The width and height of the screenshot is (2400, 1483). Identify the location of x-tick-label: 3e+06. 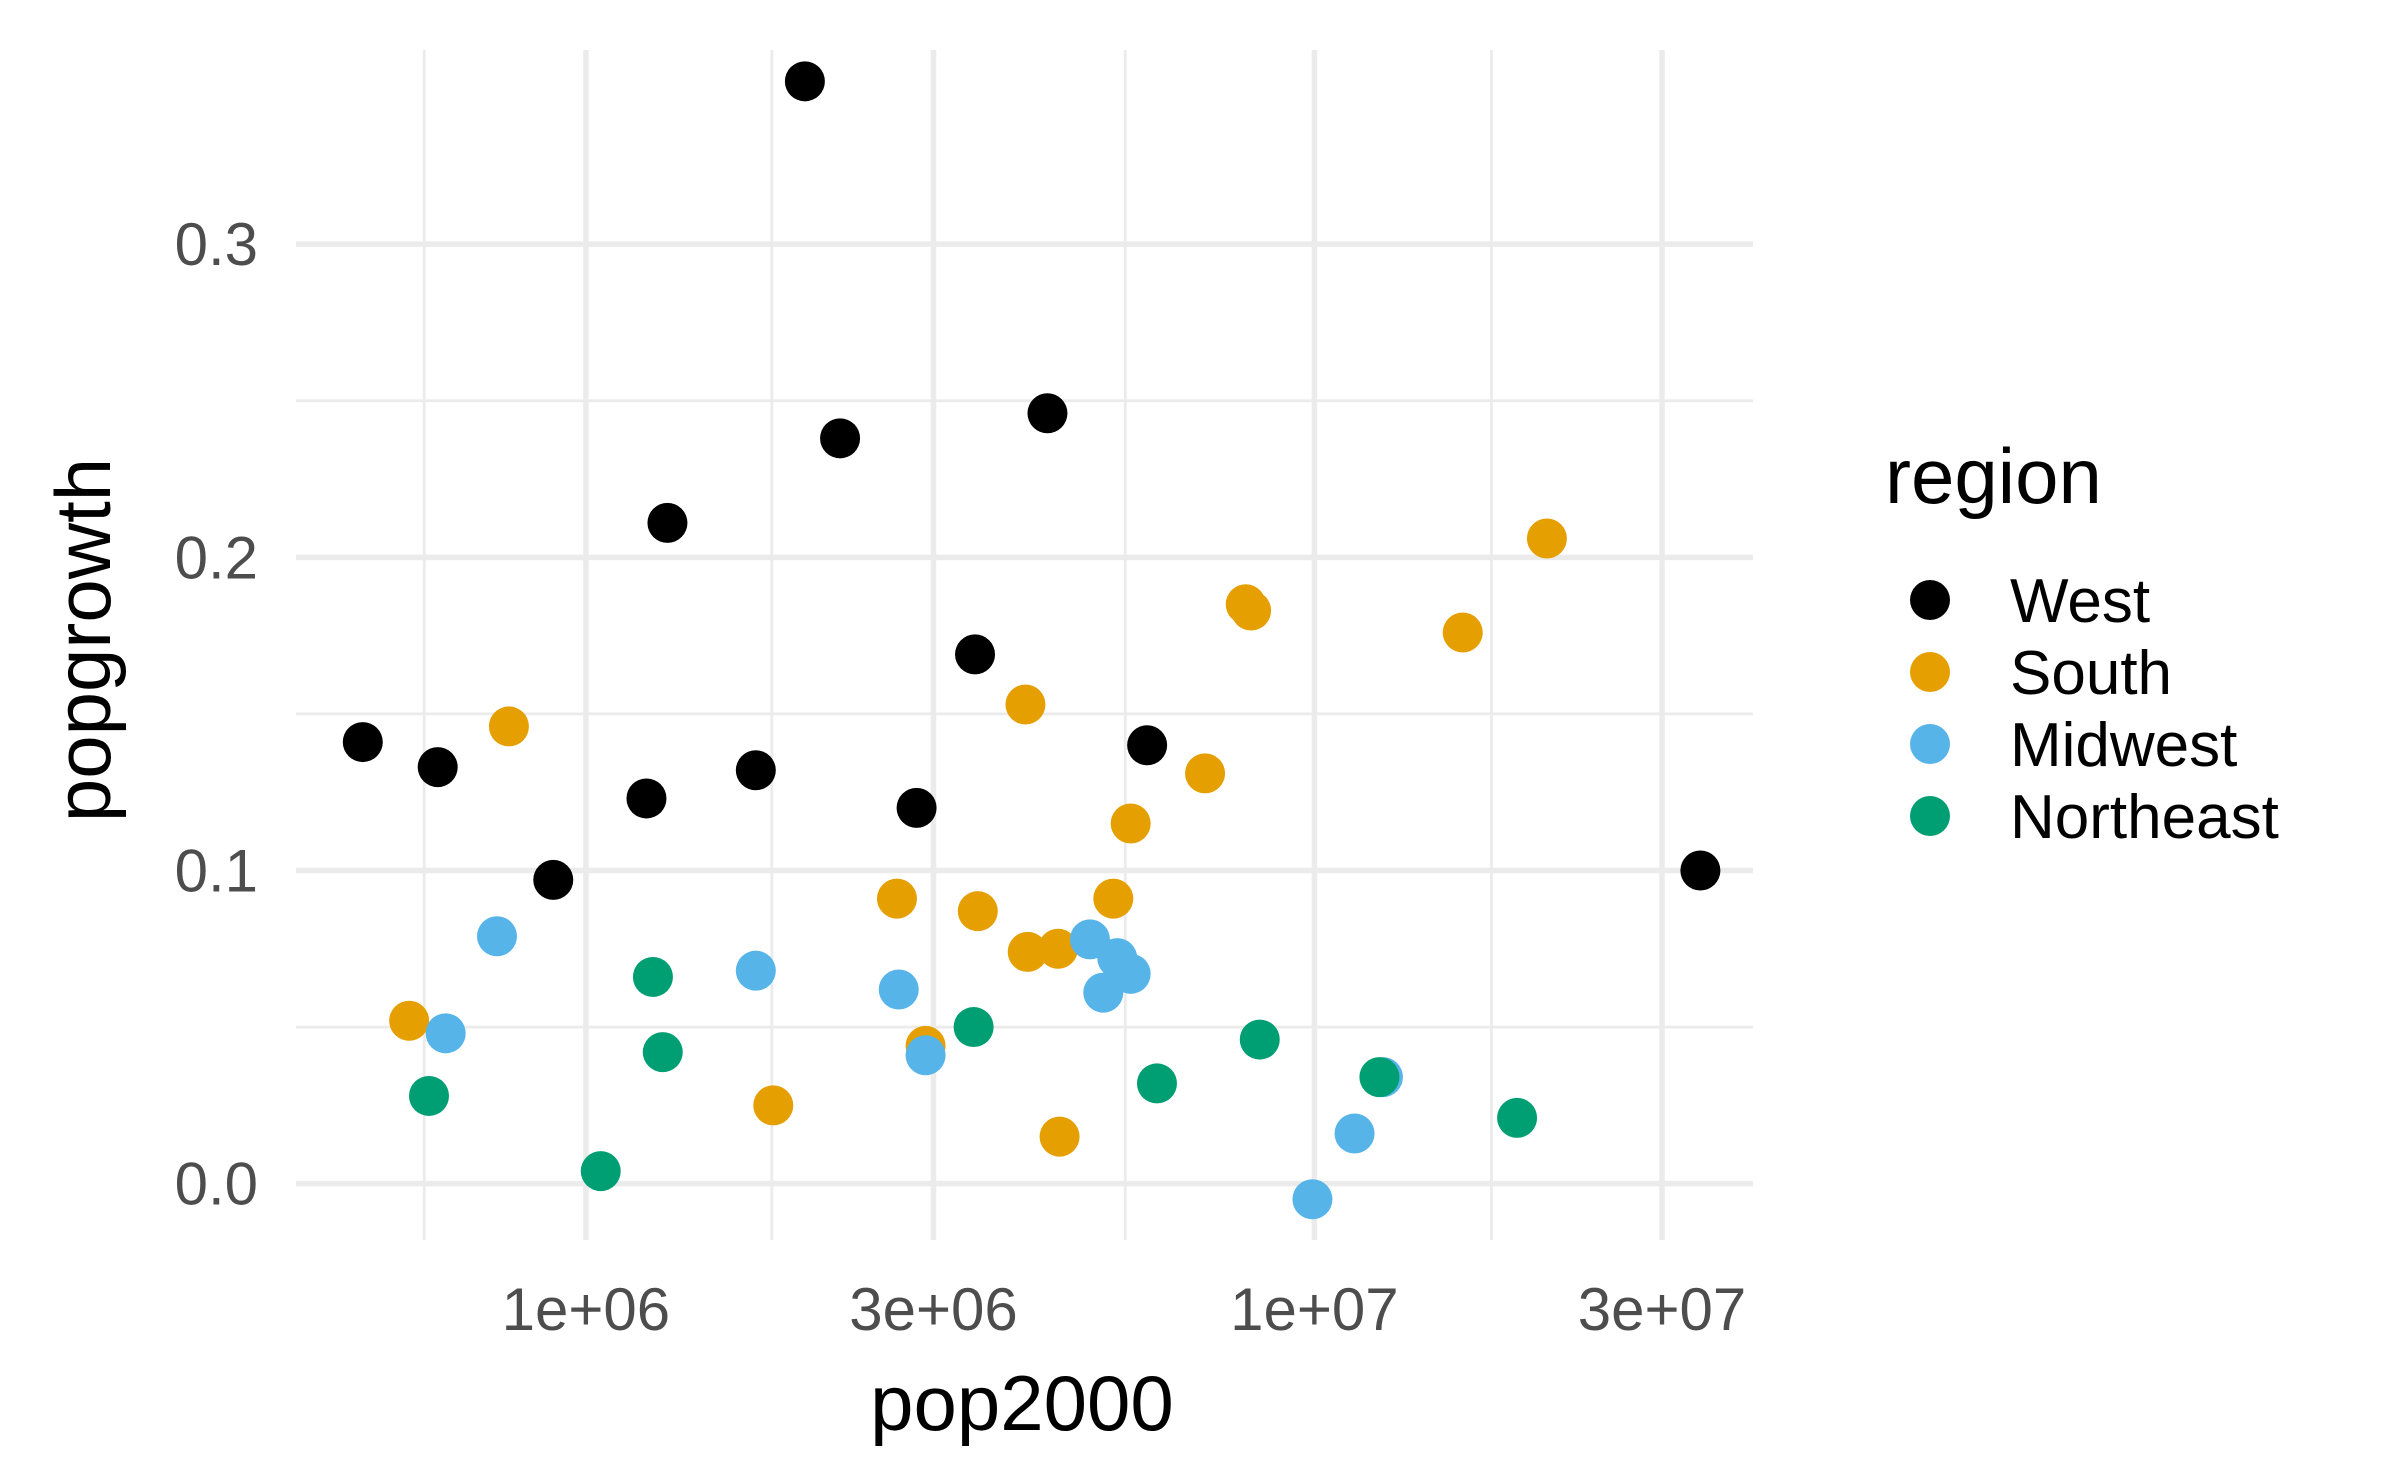
(933, 1309).